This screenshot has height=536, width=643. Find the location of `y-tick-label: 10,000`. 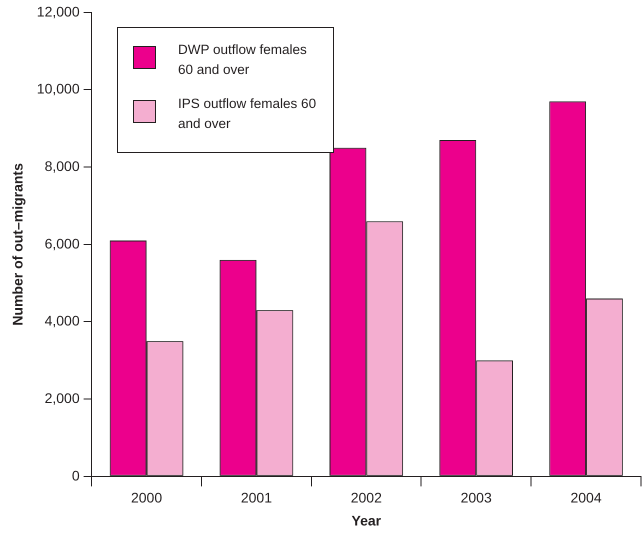

y-tick-label: 10,000 is located at coordinates (58, 88).